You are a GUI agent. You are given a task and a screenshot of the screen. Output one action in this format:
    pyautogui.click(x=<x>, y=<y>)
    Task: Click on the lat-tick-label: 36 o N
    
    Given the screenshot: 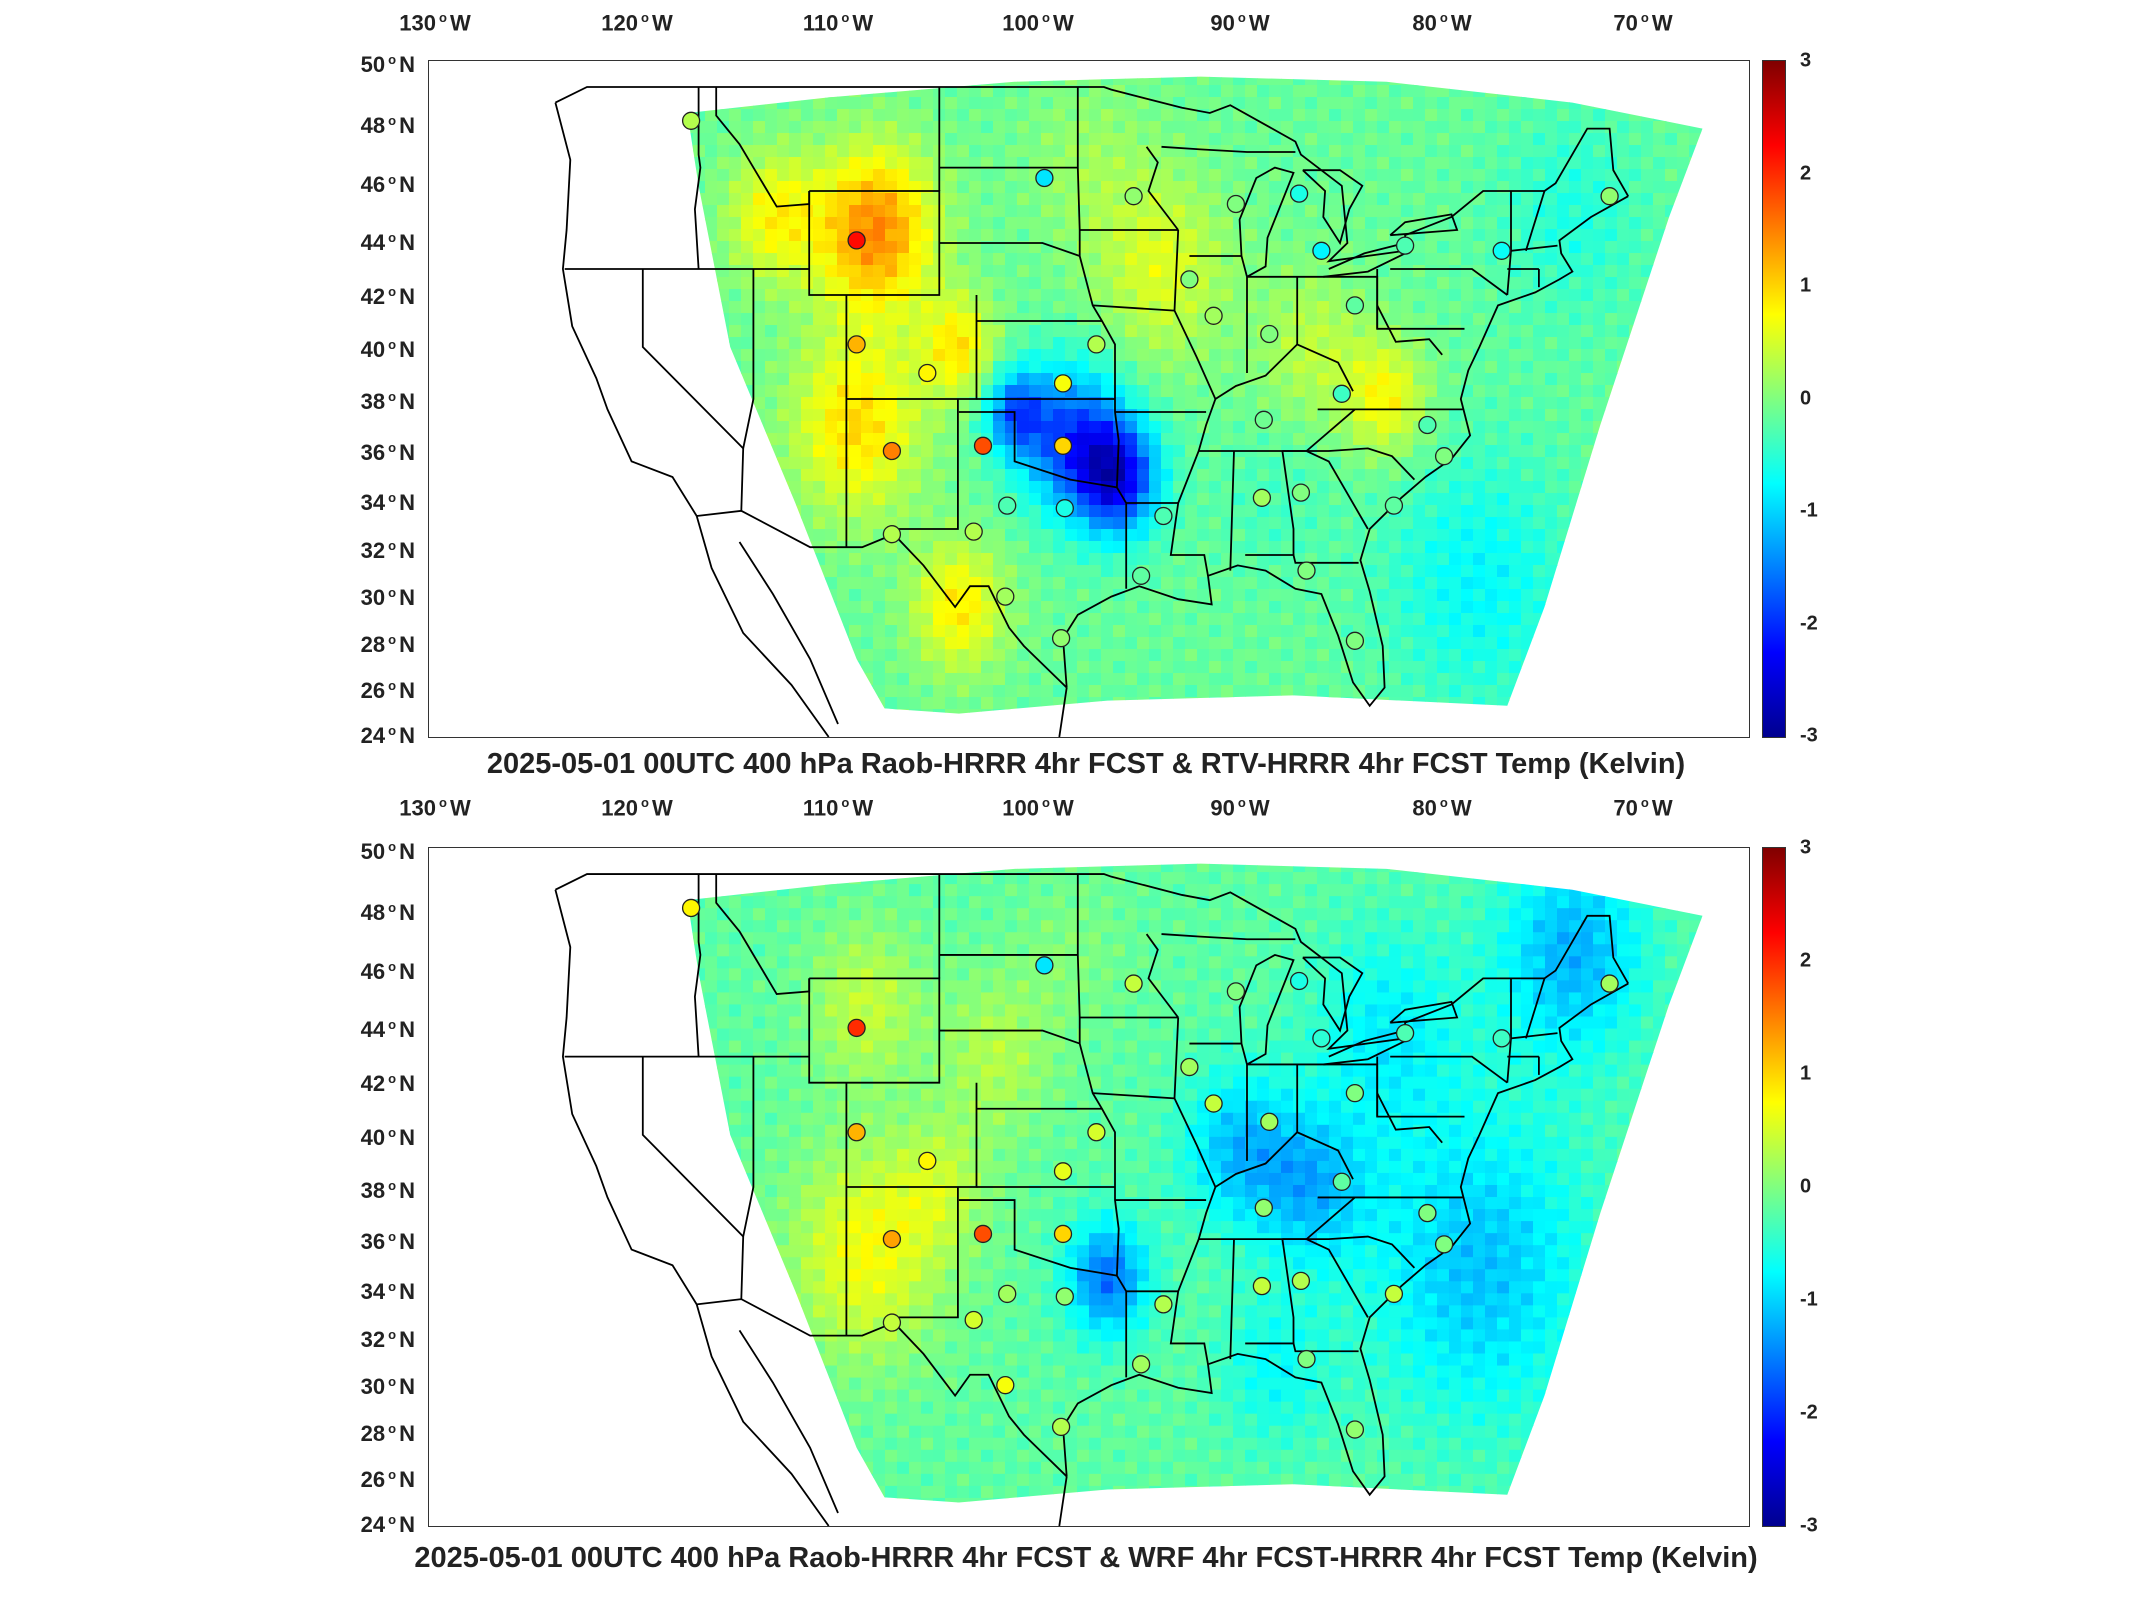 What is the action you would take?
    pyautogui.click(x=387, y=1241)
    